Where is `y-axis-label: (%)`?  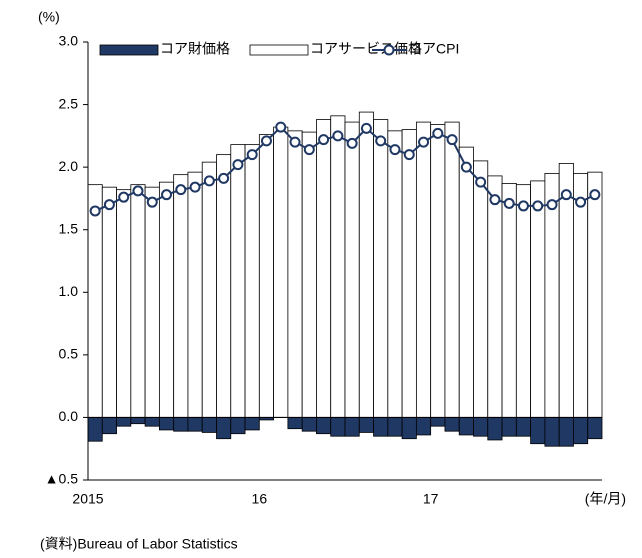
y-axis-label: (%) is located at coordinates (49, 17).